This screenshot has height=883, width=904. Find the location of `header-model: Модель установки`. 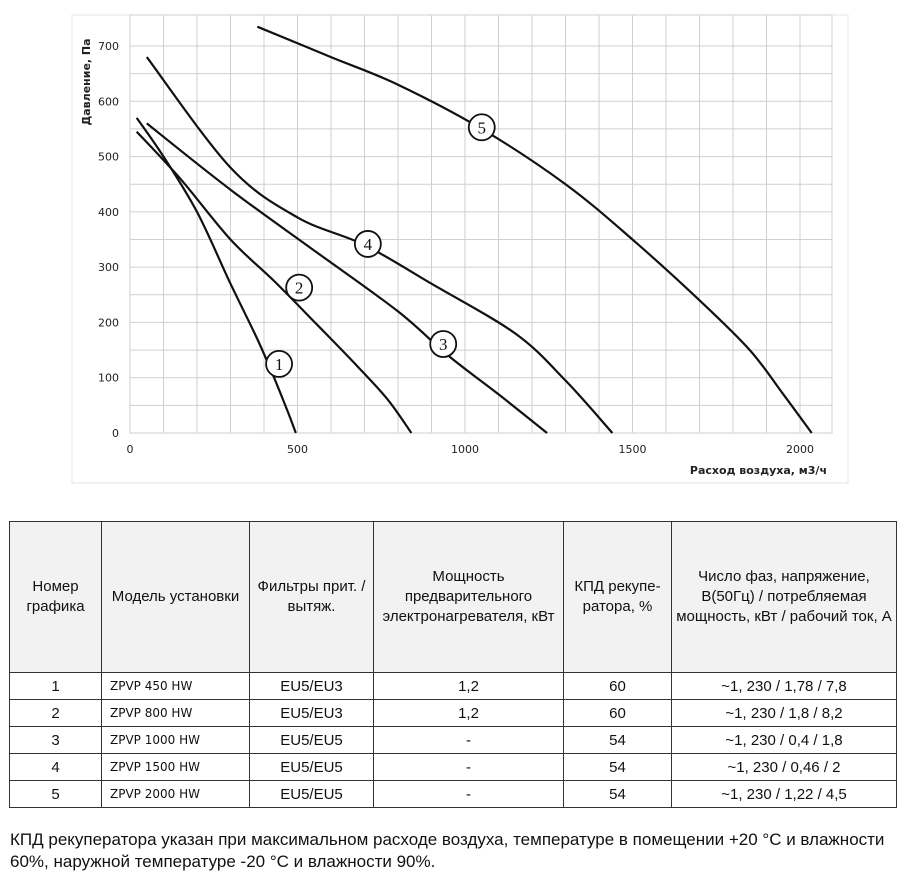

header-model: Модель установки is located at coordinates (175, 597).